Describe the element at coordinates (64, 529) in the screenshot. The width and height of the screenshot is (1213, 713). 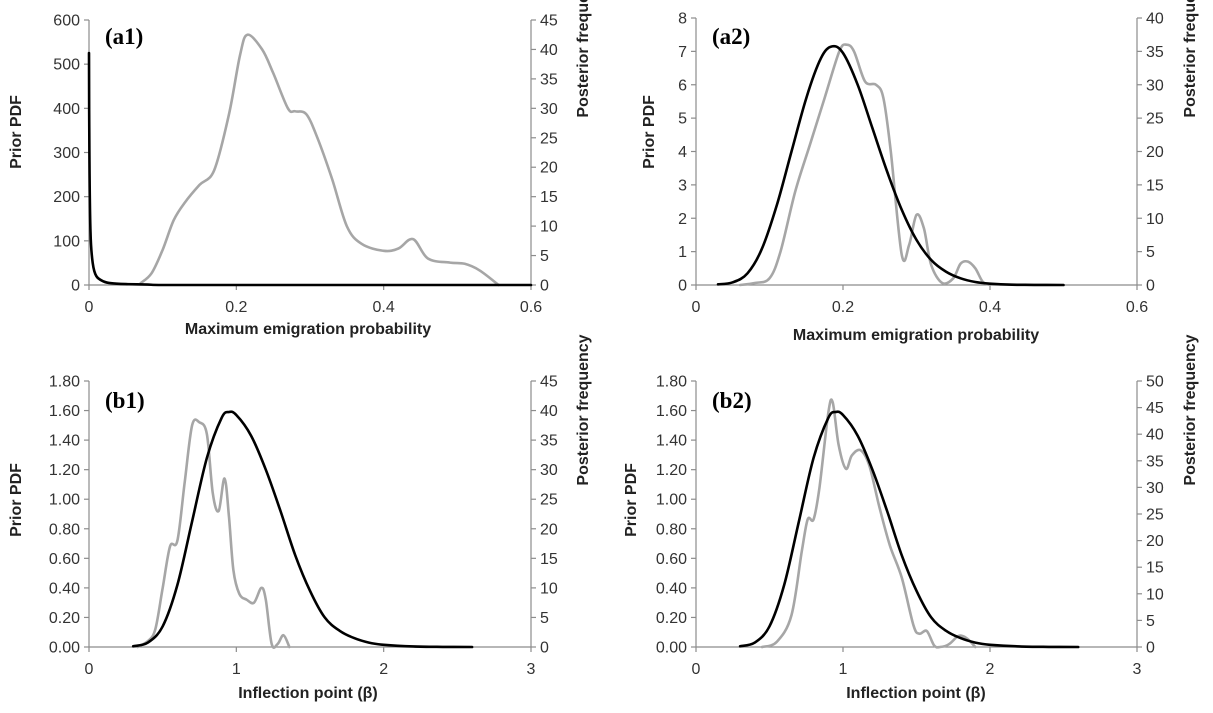
I see `y-tick-label: 0.80` at that location.